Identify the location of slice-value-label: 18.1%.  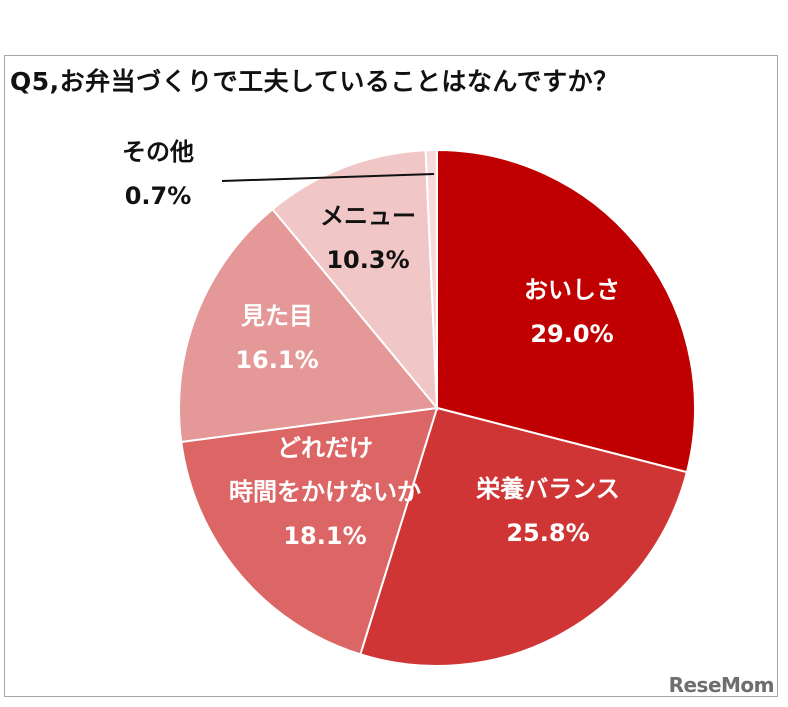
(324, 536).